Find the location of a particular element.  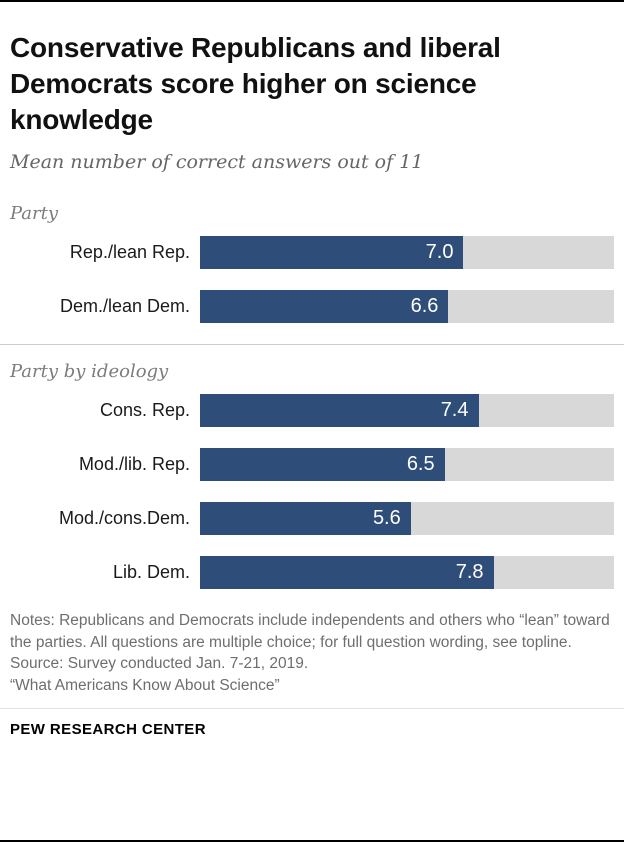

bar-track: 7.8 is located at coordinates (407, 573).